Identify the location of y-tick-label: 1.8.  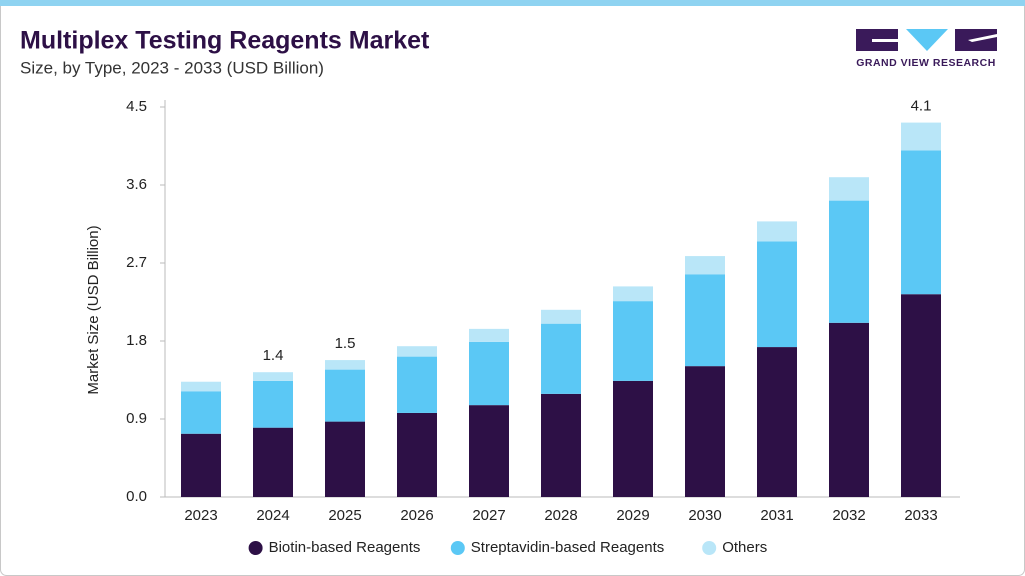
(136, 340).